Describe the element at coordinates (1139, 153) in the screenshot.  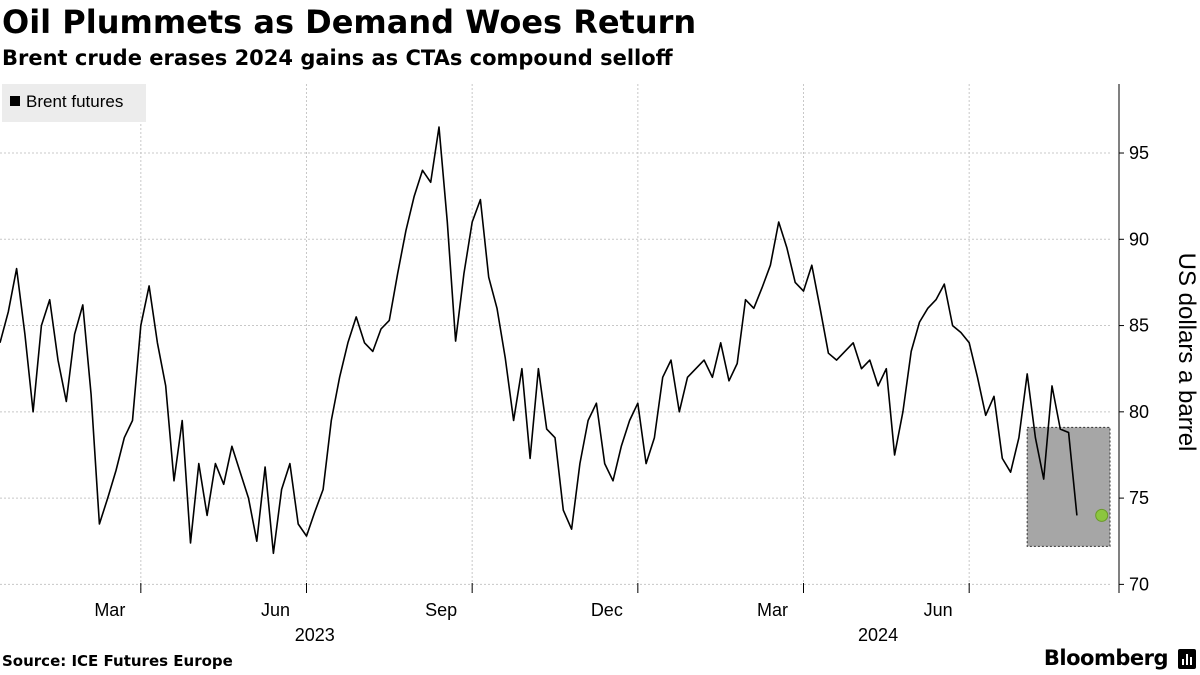
I see `y-tick-label: 95` at that location.